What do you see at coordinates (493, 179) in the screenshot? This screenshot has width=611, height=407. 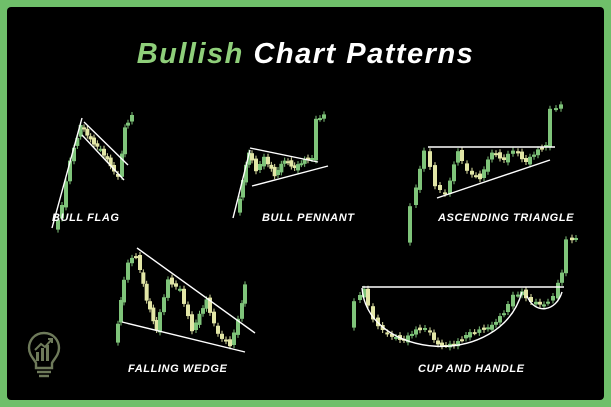 I see `triangle-support-line` at bounding box center [493, 179].